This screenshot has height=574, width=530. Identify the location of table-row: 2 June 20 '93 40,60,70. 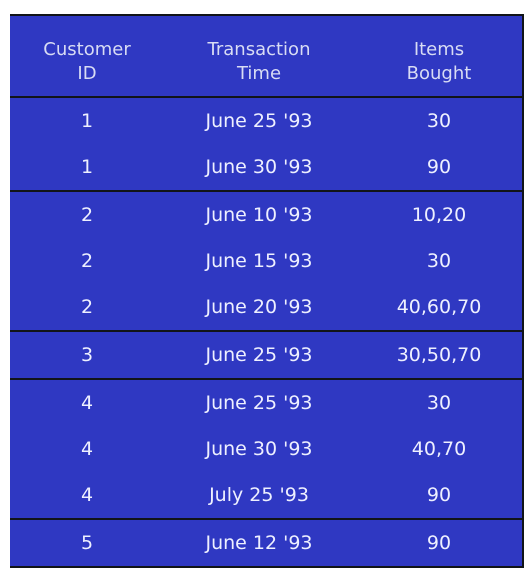
(266, 307).